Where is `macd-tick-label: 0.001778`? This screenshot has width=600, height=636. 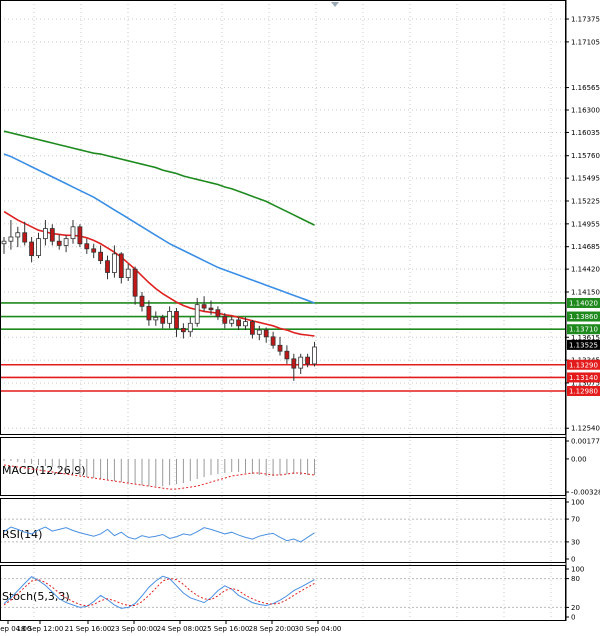 macd-tick-label: 0.001778 is located at coordinates (585, 442).